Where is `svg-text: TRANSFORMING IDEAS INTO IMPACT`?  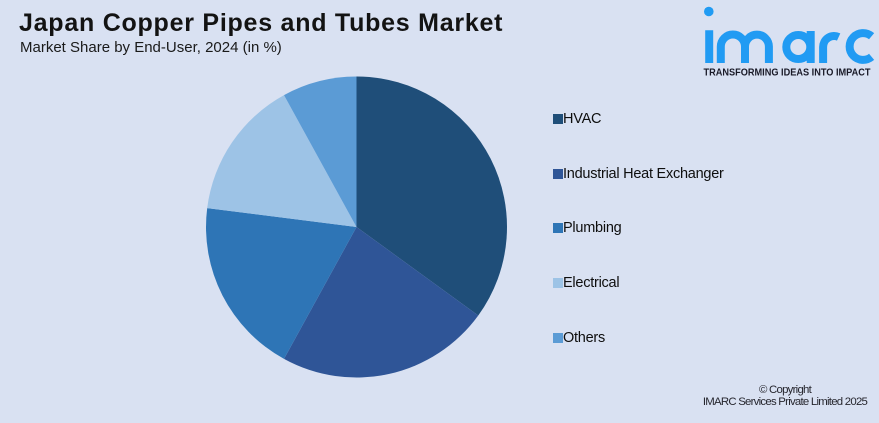 svg-text: TRANSFORMING IDEAS INTO IMPACT is located at coordinates (788, 73).